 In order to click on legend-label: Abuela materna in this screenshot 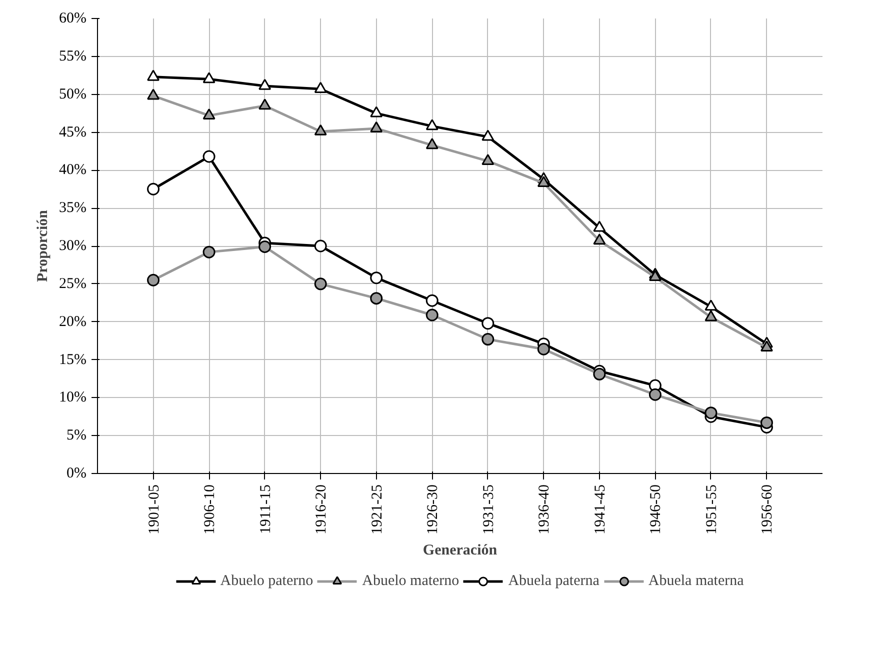, I will do `click(696, 581)`.